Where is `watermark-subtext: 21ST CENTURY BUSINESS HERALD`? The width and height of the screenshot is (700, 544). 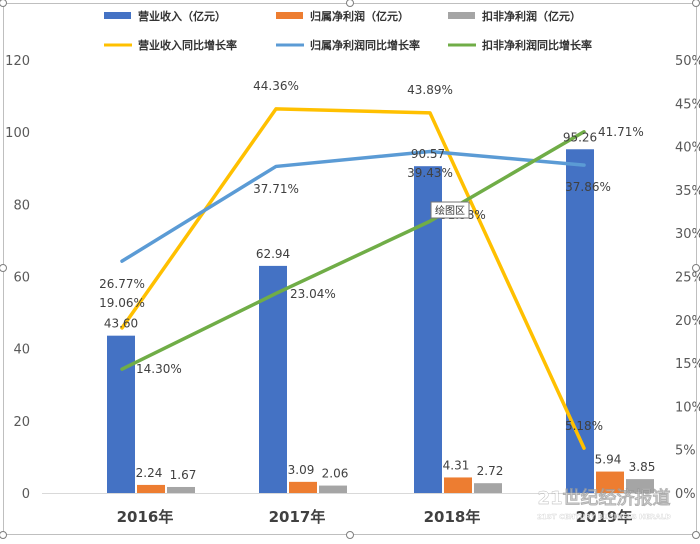 watermark-subtext: 21ST CENTURY BUSINESS HERALD is located at coordinates (604, 517).